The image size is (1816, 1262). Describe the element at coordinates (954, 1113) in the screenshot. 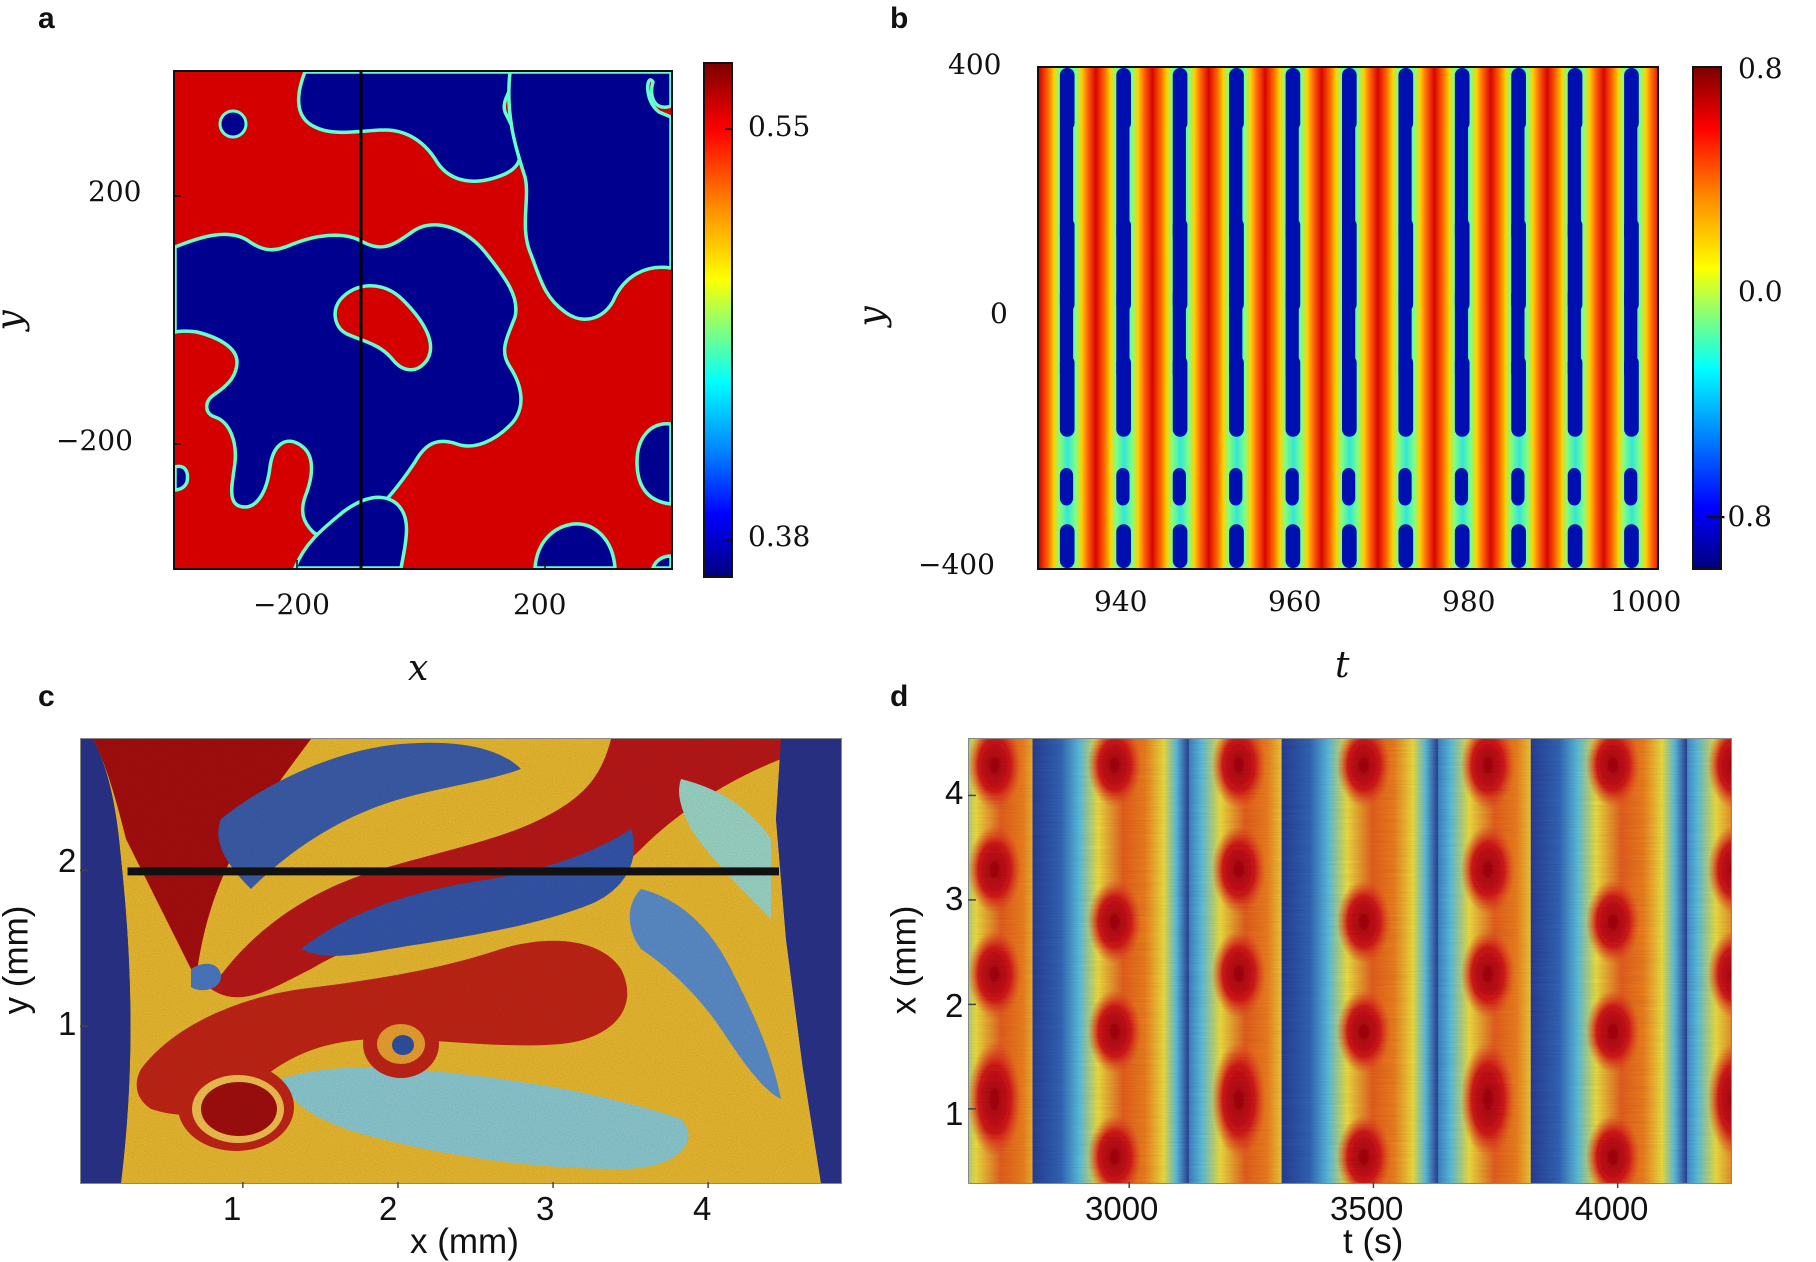

I see `panel-d-ytick-1: 1` at that location.